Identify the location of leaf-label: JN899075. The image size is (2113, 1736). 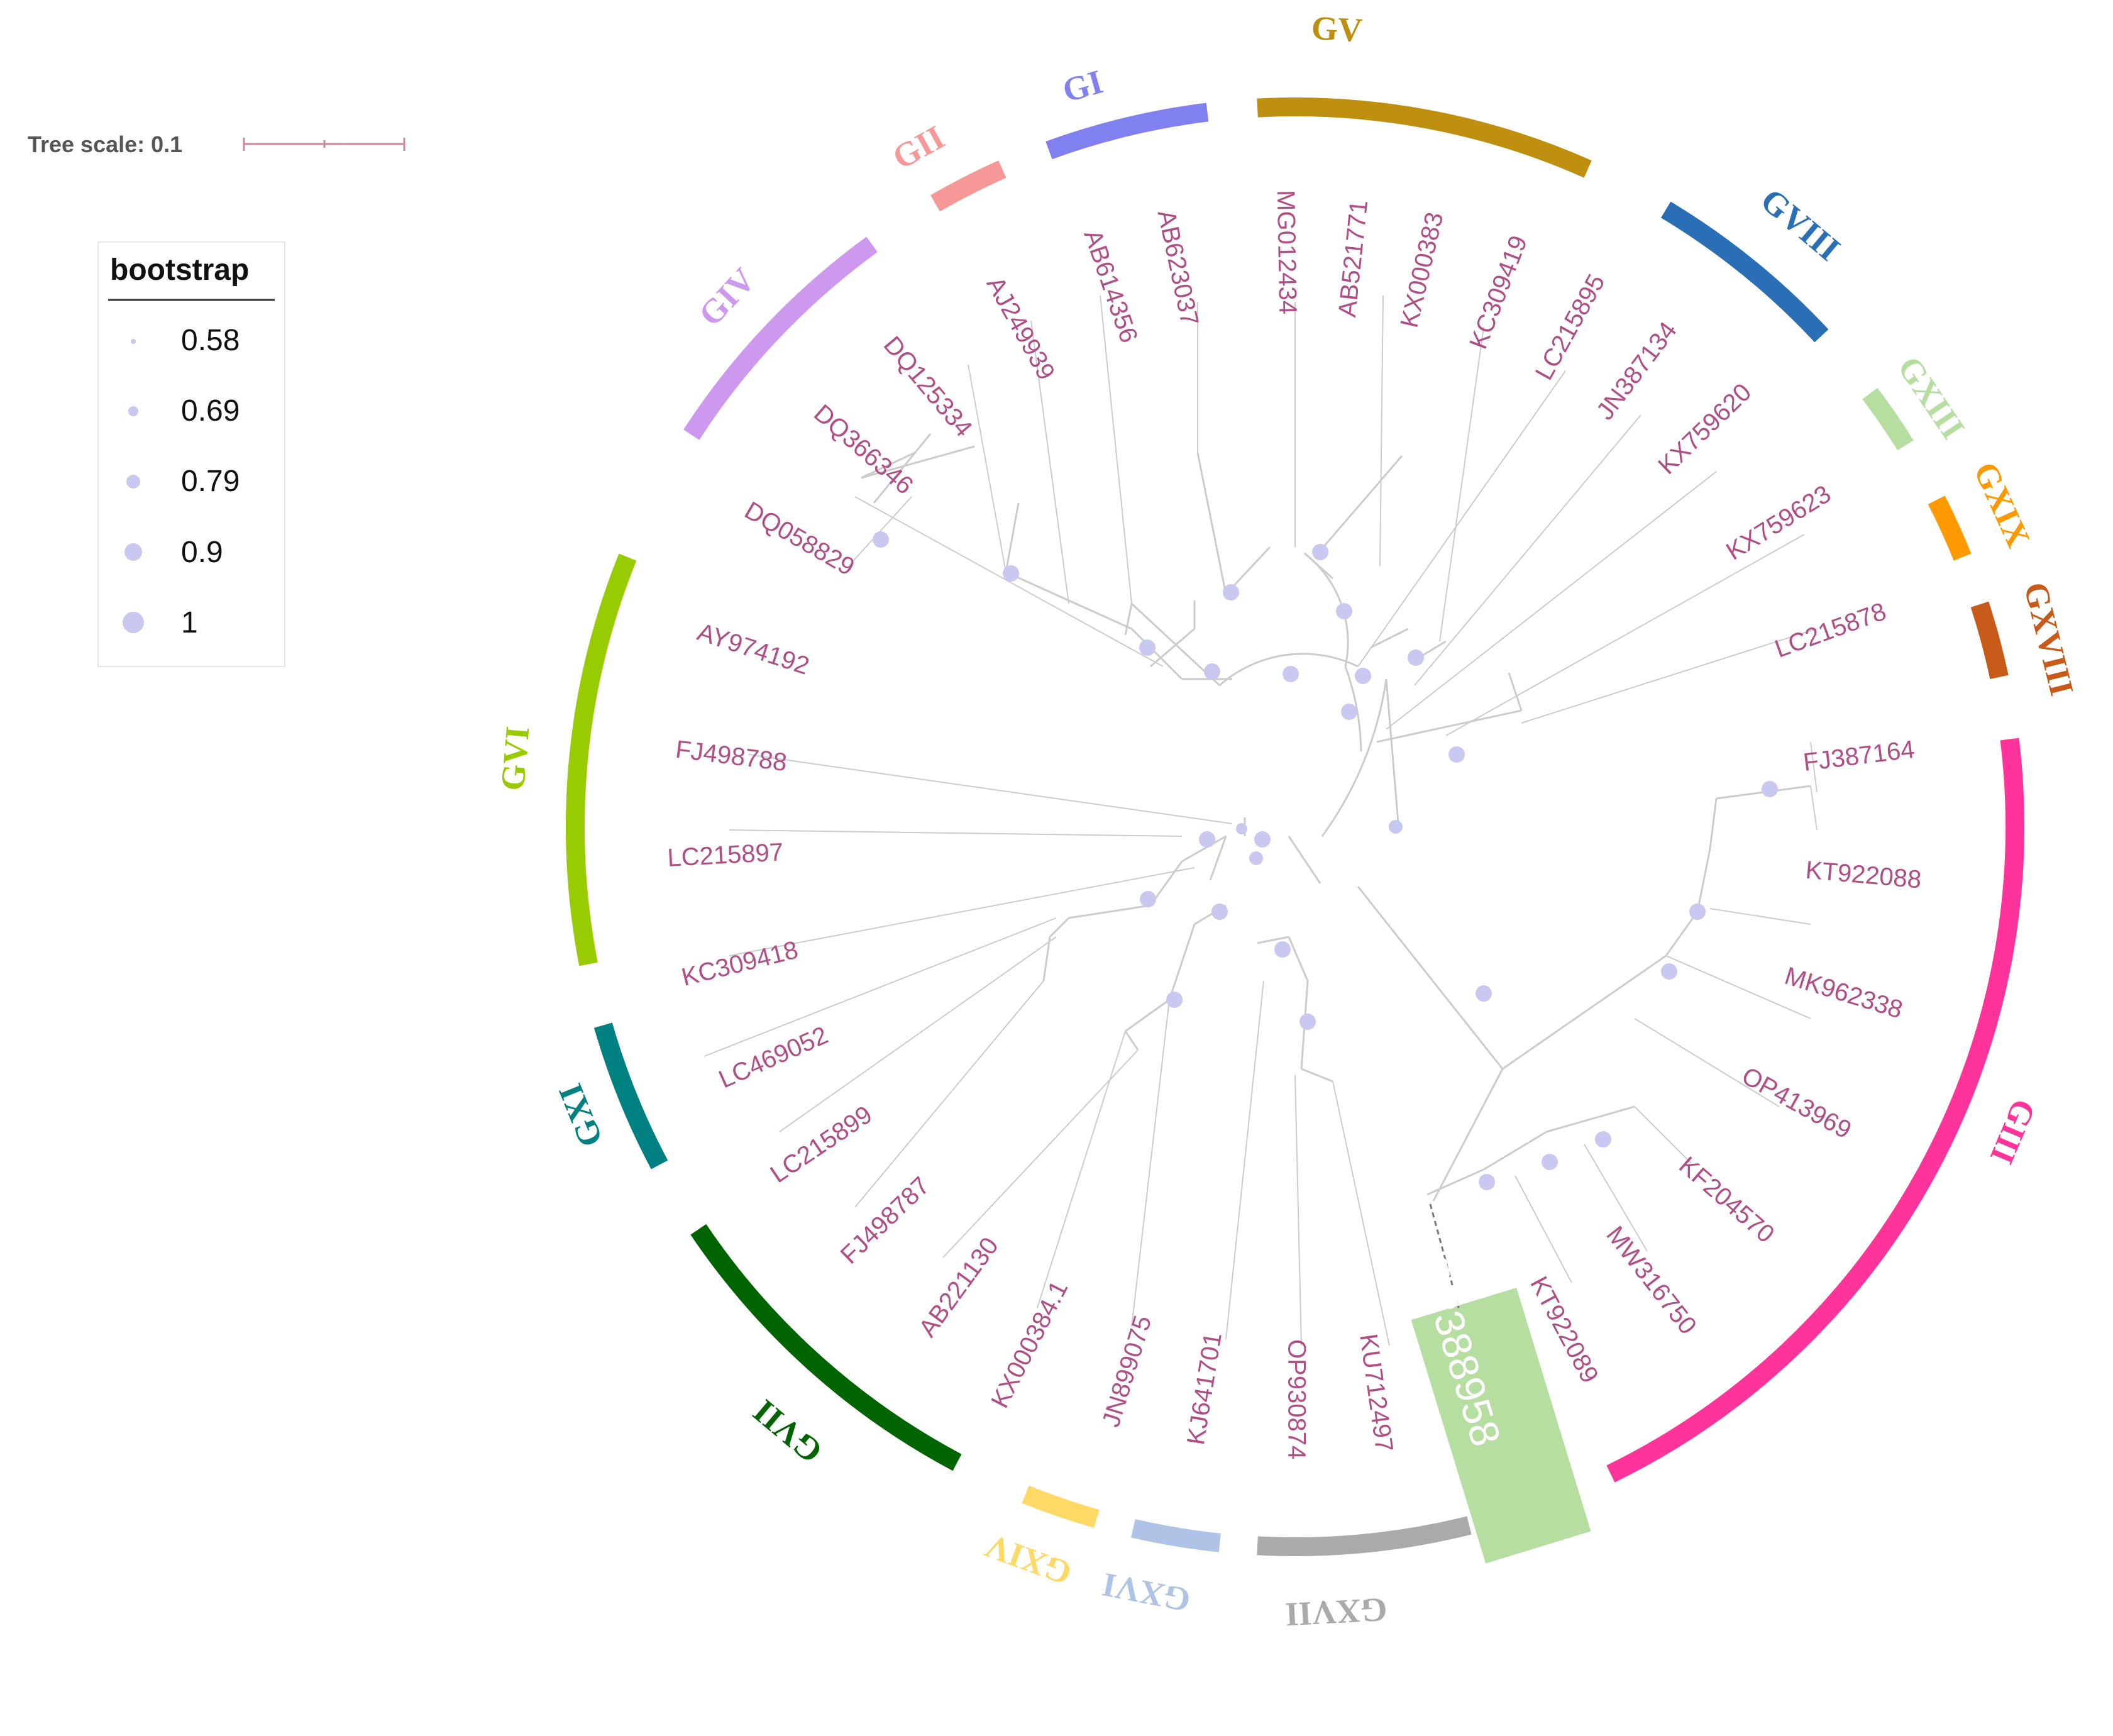
(1127, 1371).